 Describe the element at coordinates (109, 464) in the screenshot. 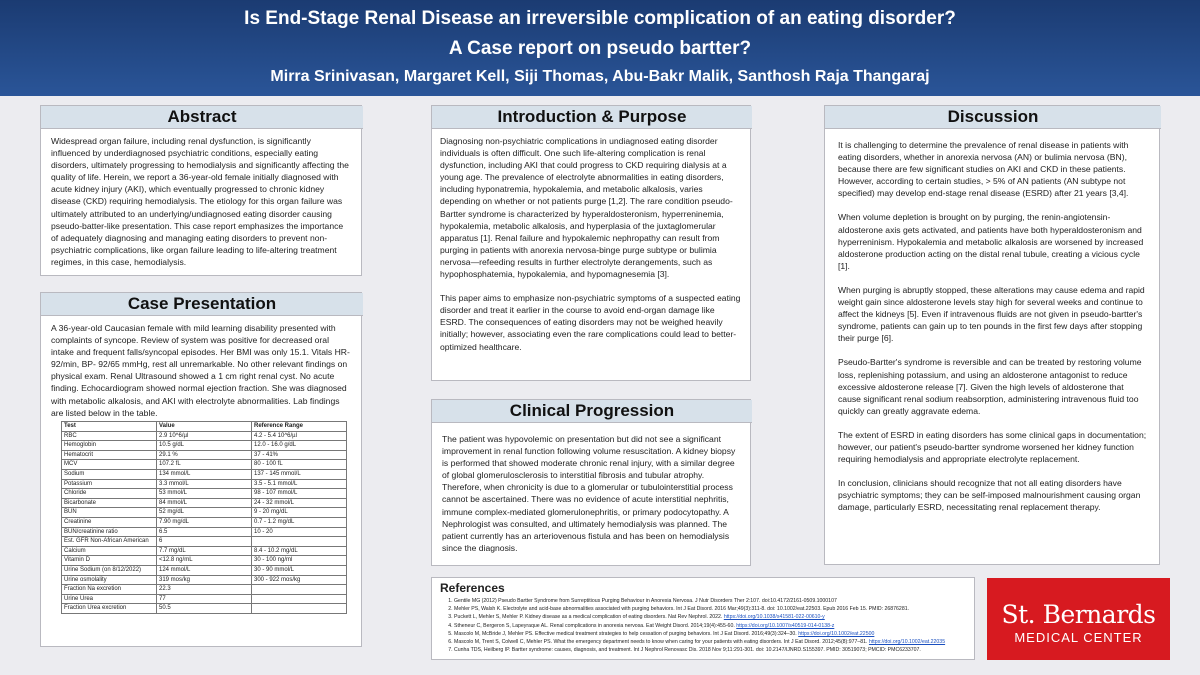

I see `table-cell: MCV` at that location.